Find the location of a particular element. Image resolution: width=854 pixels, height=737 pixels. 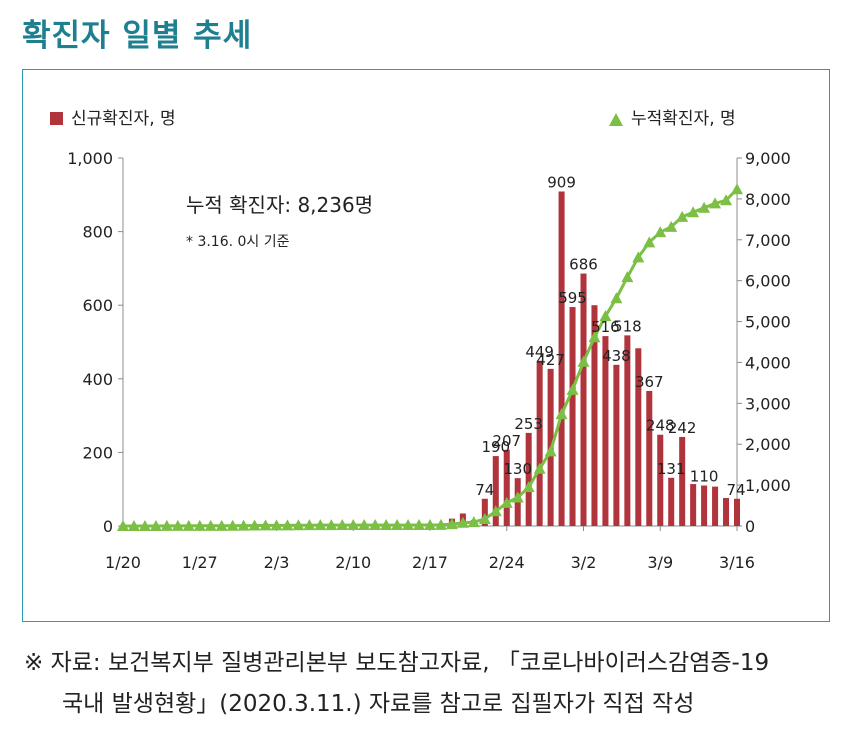

data-label: 516 is located at coordinates (605, 327).